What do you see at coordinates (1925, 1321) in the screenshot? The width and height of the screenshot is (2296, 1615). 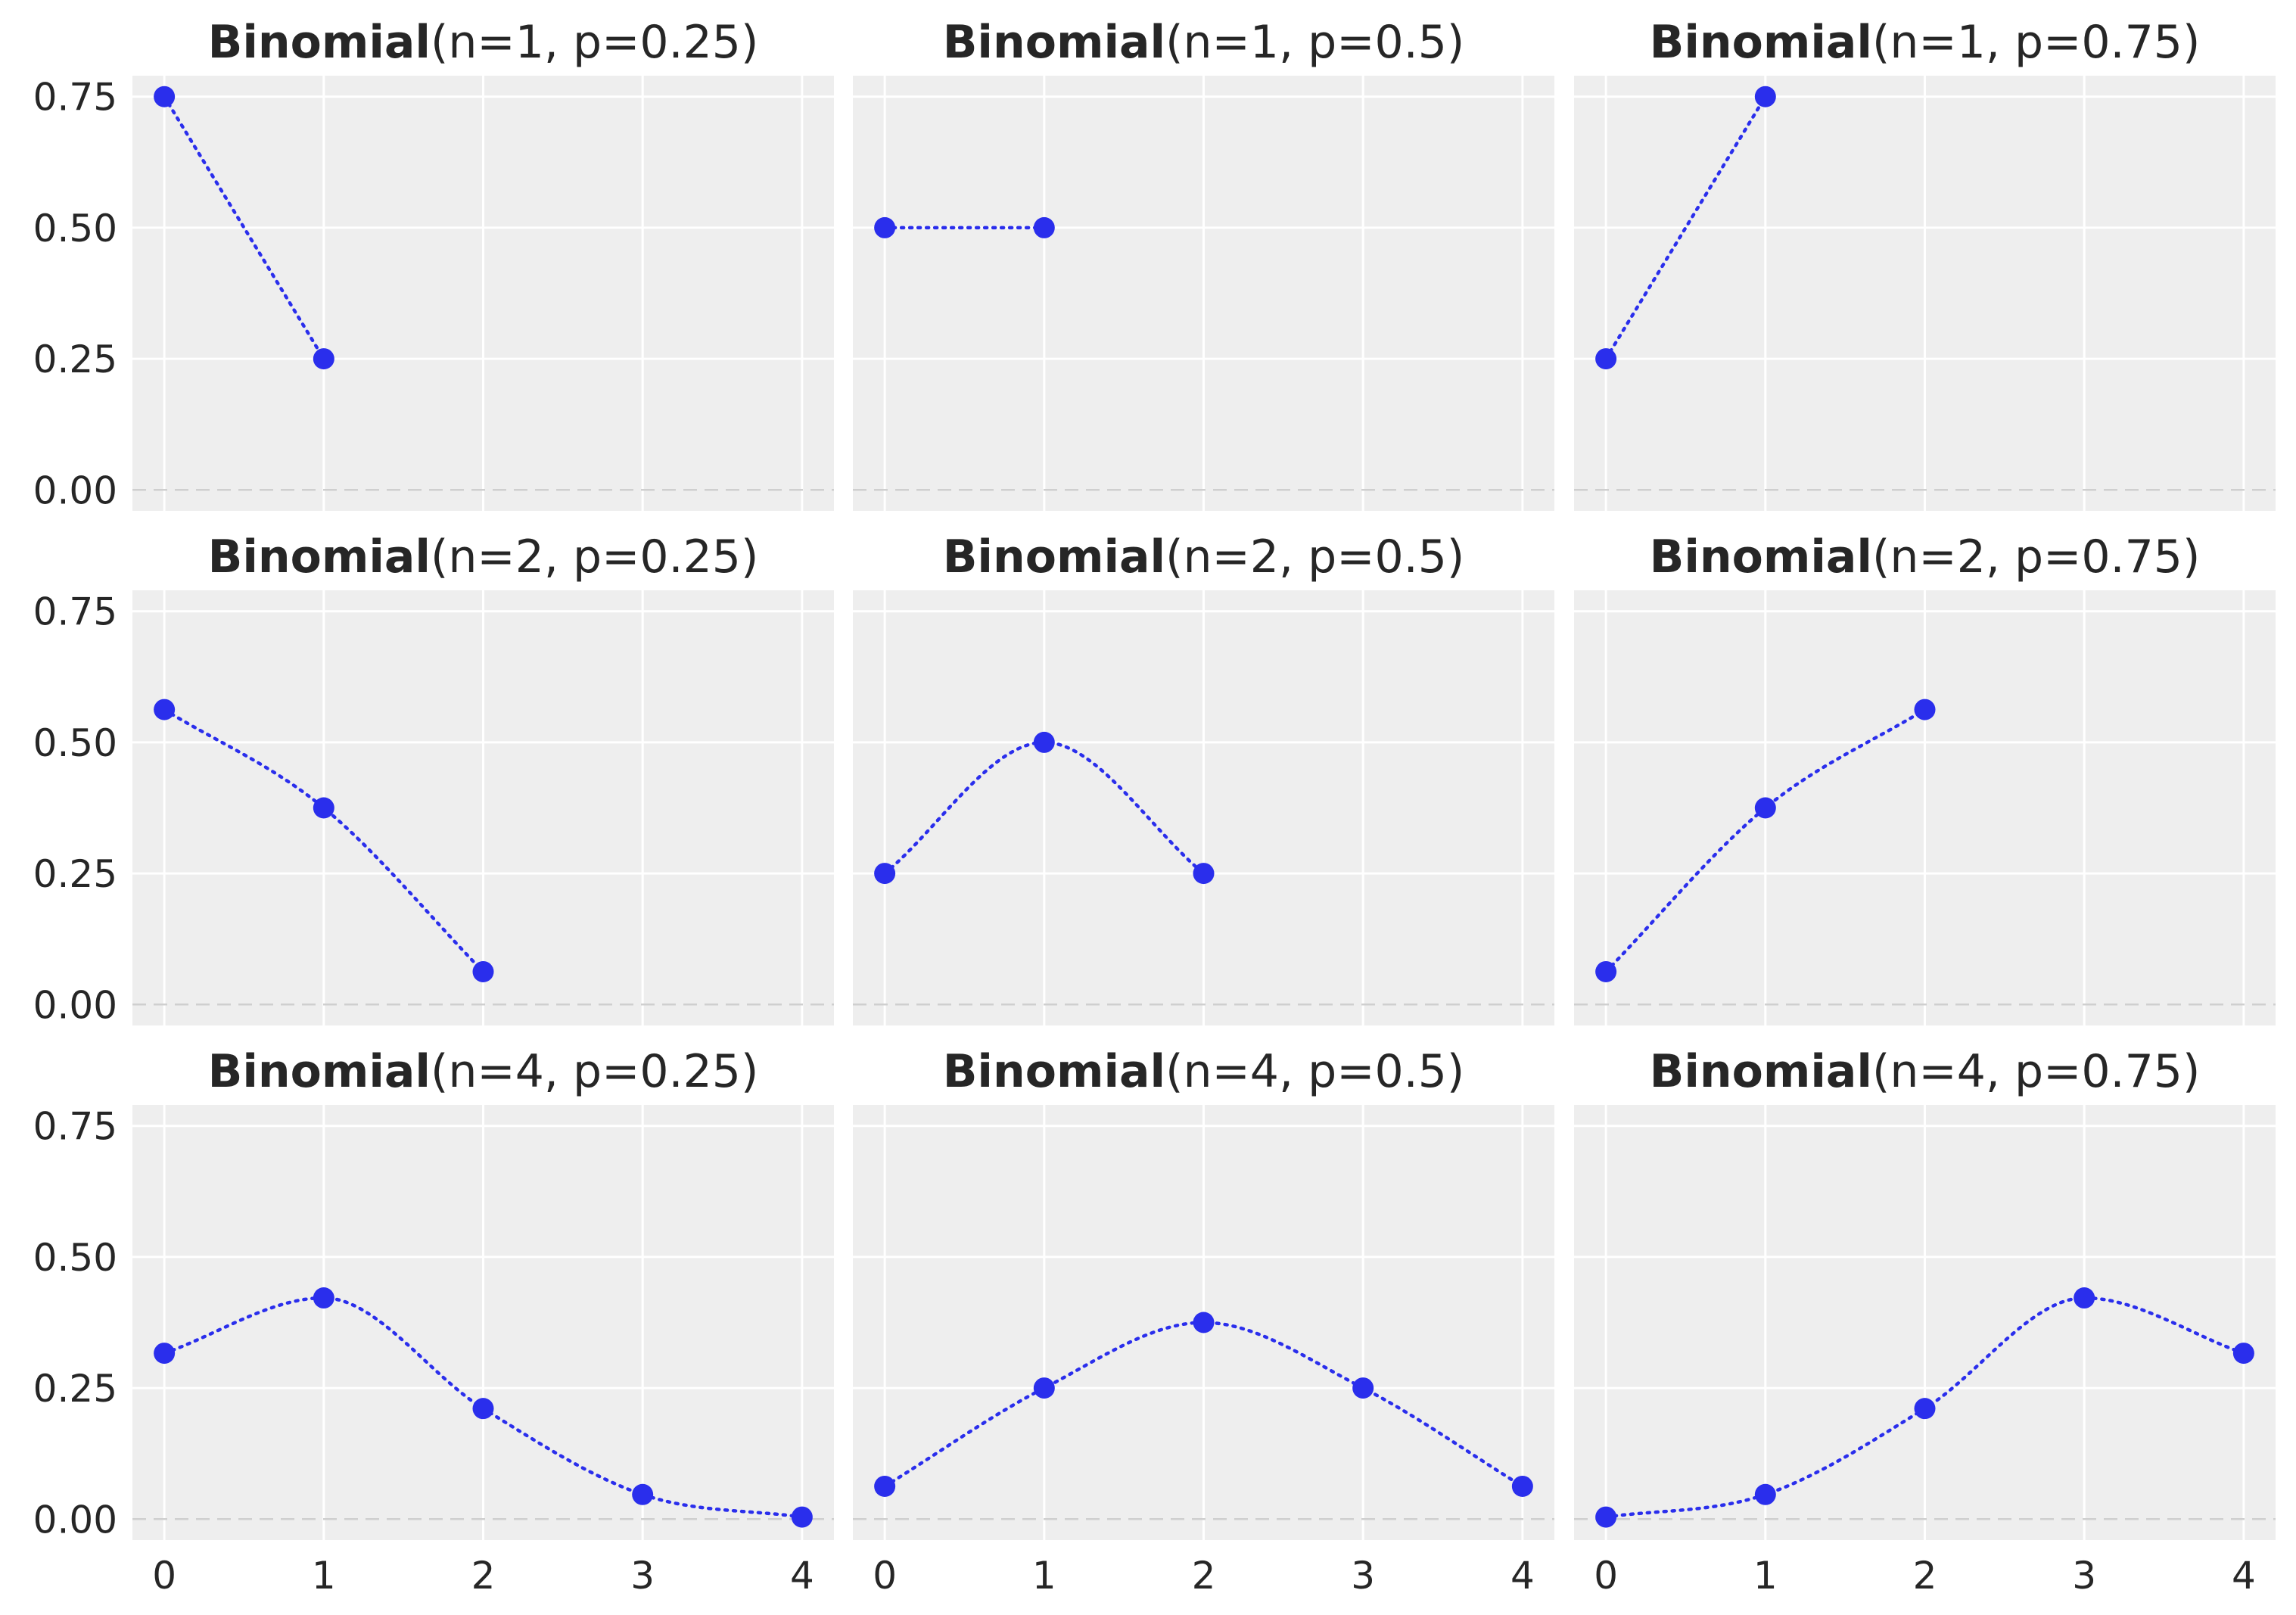 I see `subplot-9: Binomial(n=4, p=0.75) 0 1 2 3 4` at bounding box center [1925, 1321].